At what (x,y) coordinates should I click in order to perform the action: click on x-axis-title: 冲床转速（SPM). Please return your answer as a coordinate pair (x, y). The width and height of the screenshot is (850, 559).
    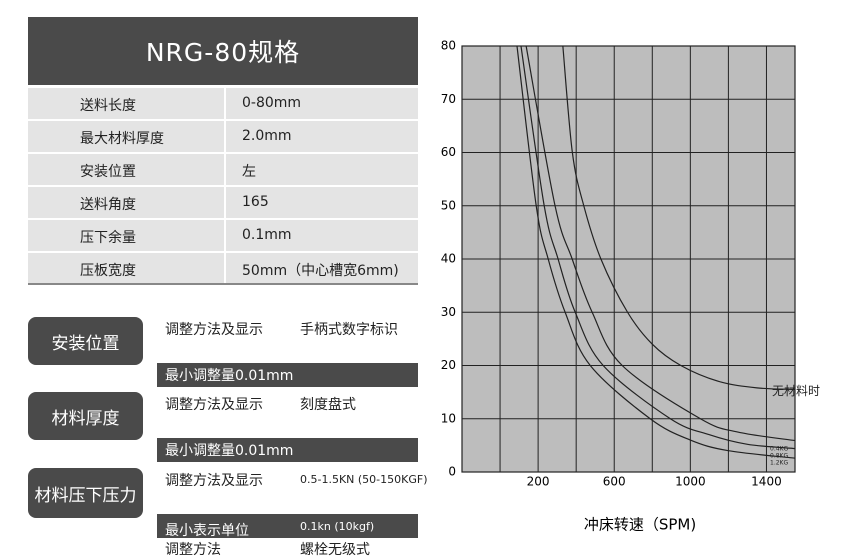
    Looking at the image, I should click on (640, 525).